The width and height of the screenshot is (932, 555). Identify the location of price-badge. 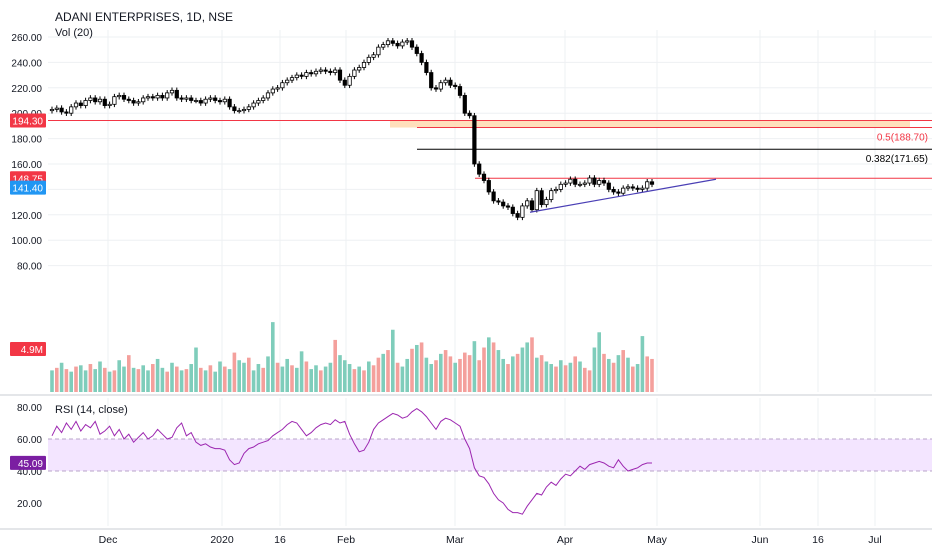
(28, 349).